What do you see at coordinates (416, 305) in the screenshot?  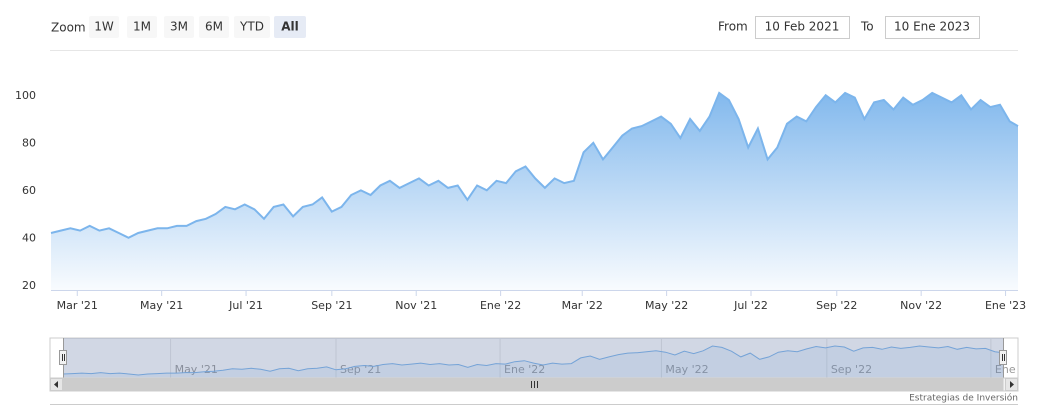 I see `x-tick-label: Nov '21` at bounding box center [416, 305].